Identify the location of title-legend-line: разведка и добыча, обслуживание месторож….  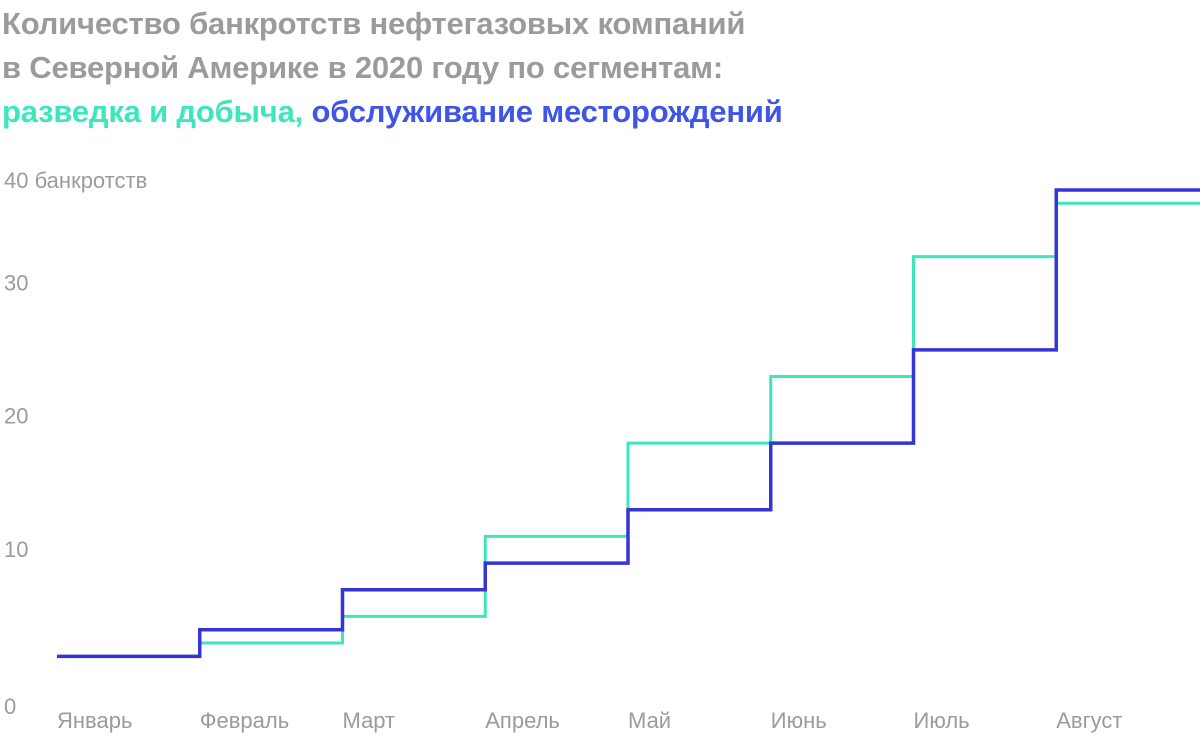
(392, 112).